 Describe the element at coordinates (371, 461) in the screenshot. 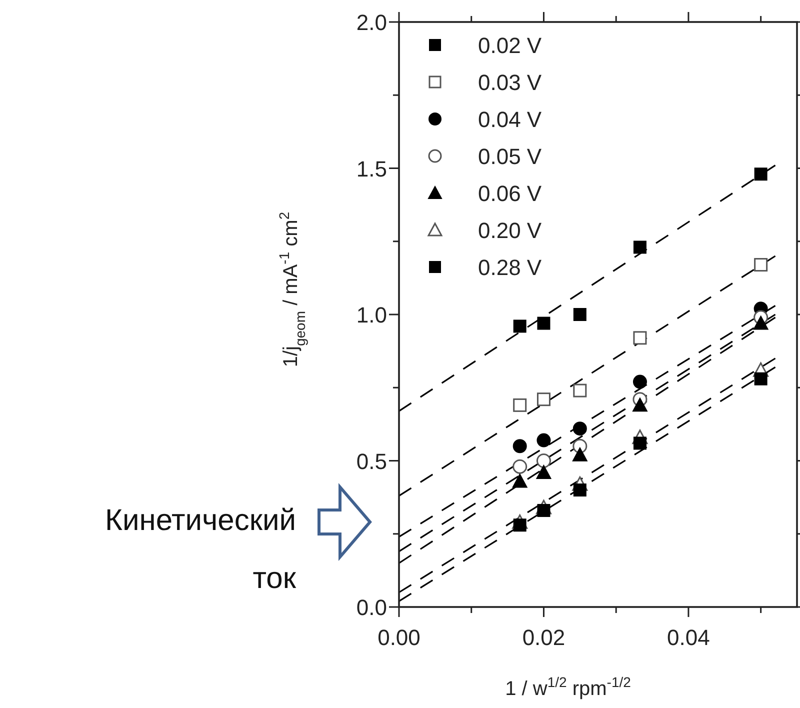

I see `y-tick-label: 0.5` at that location.